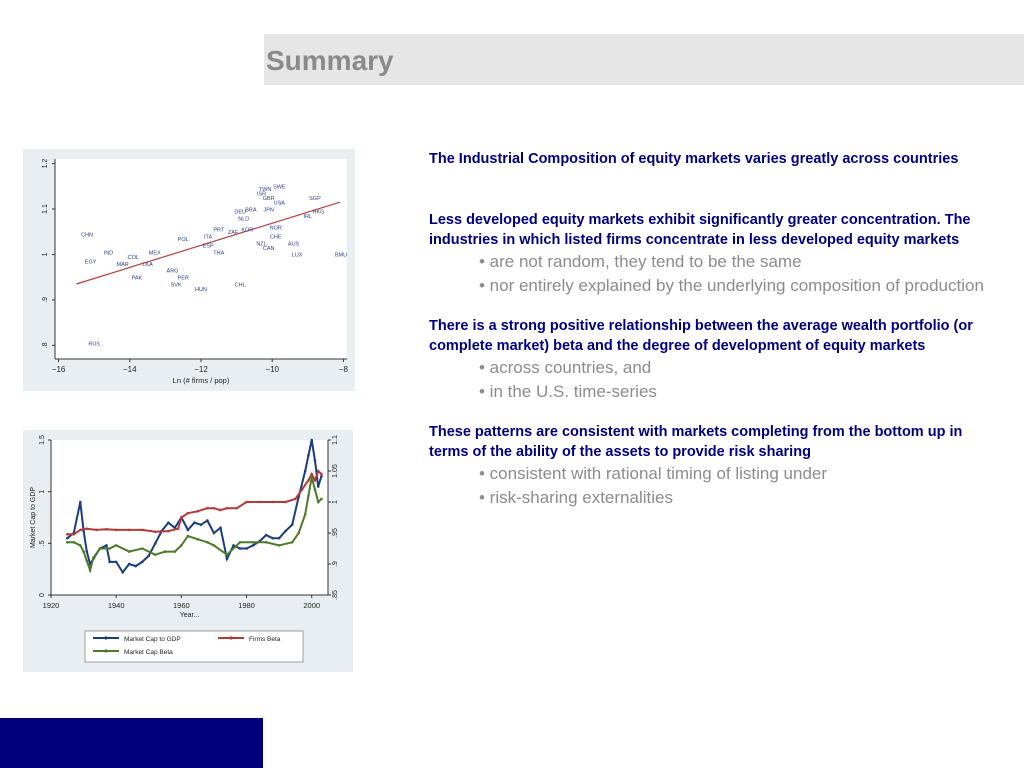  I want to click on point-label-nzl: NZL, so click(261, 244).